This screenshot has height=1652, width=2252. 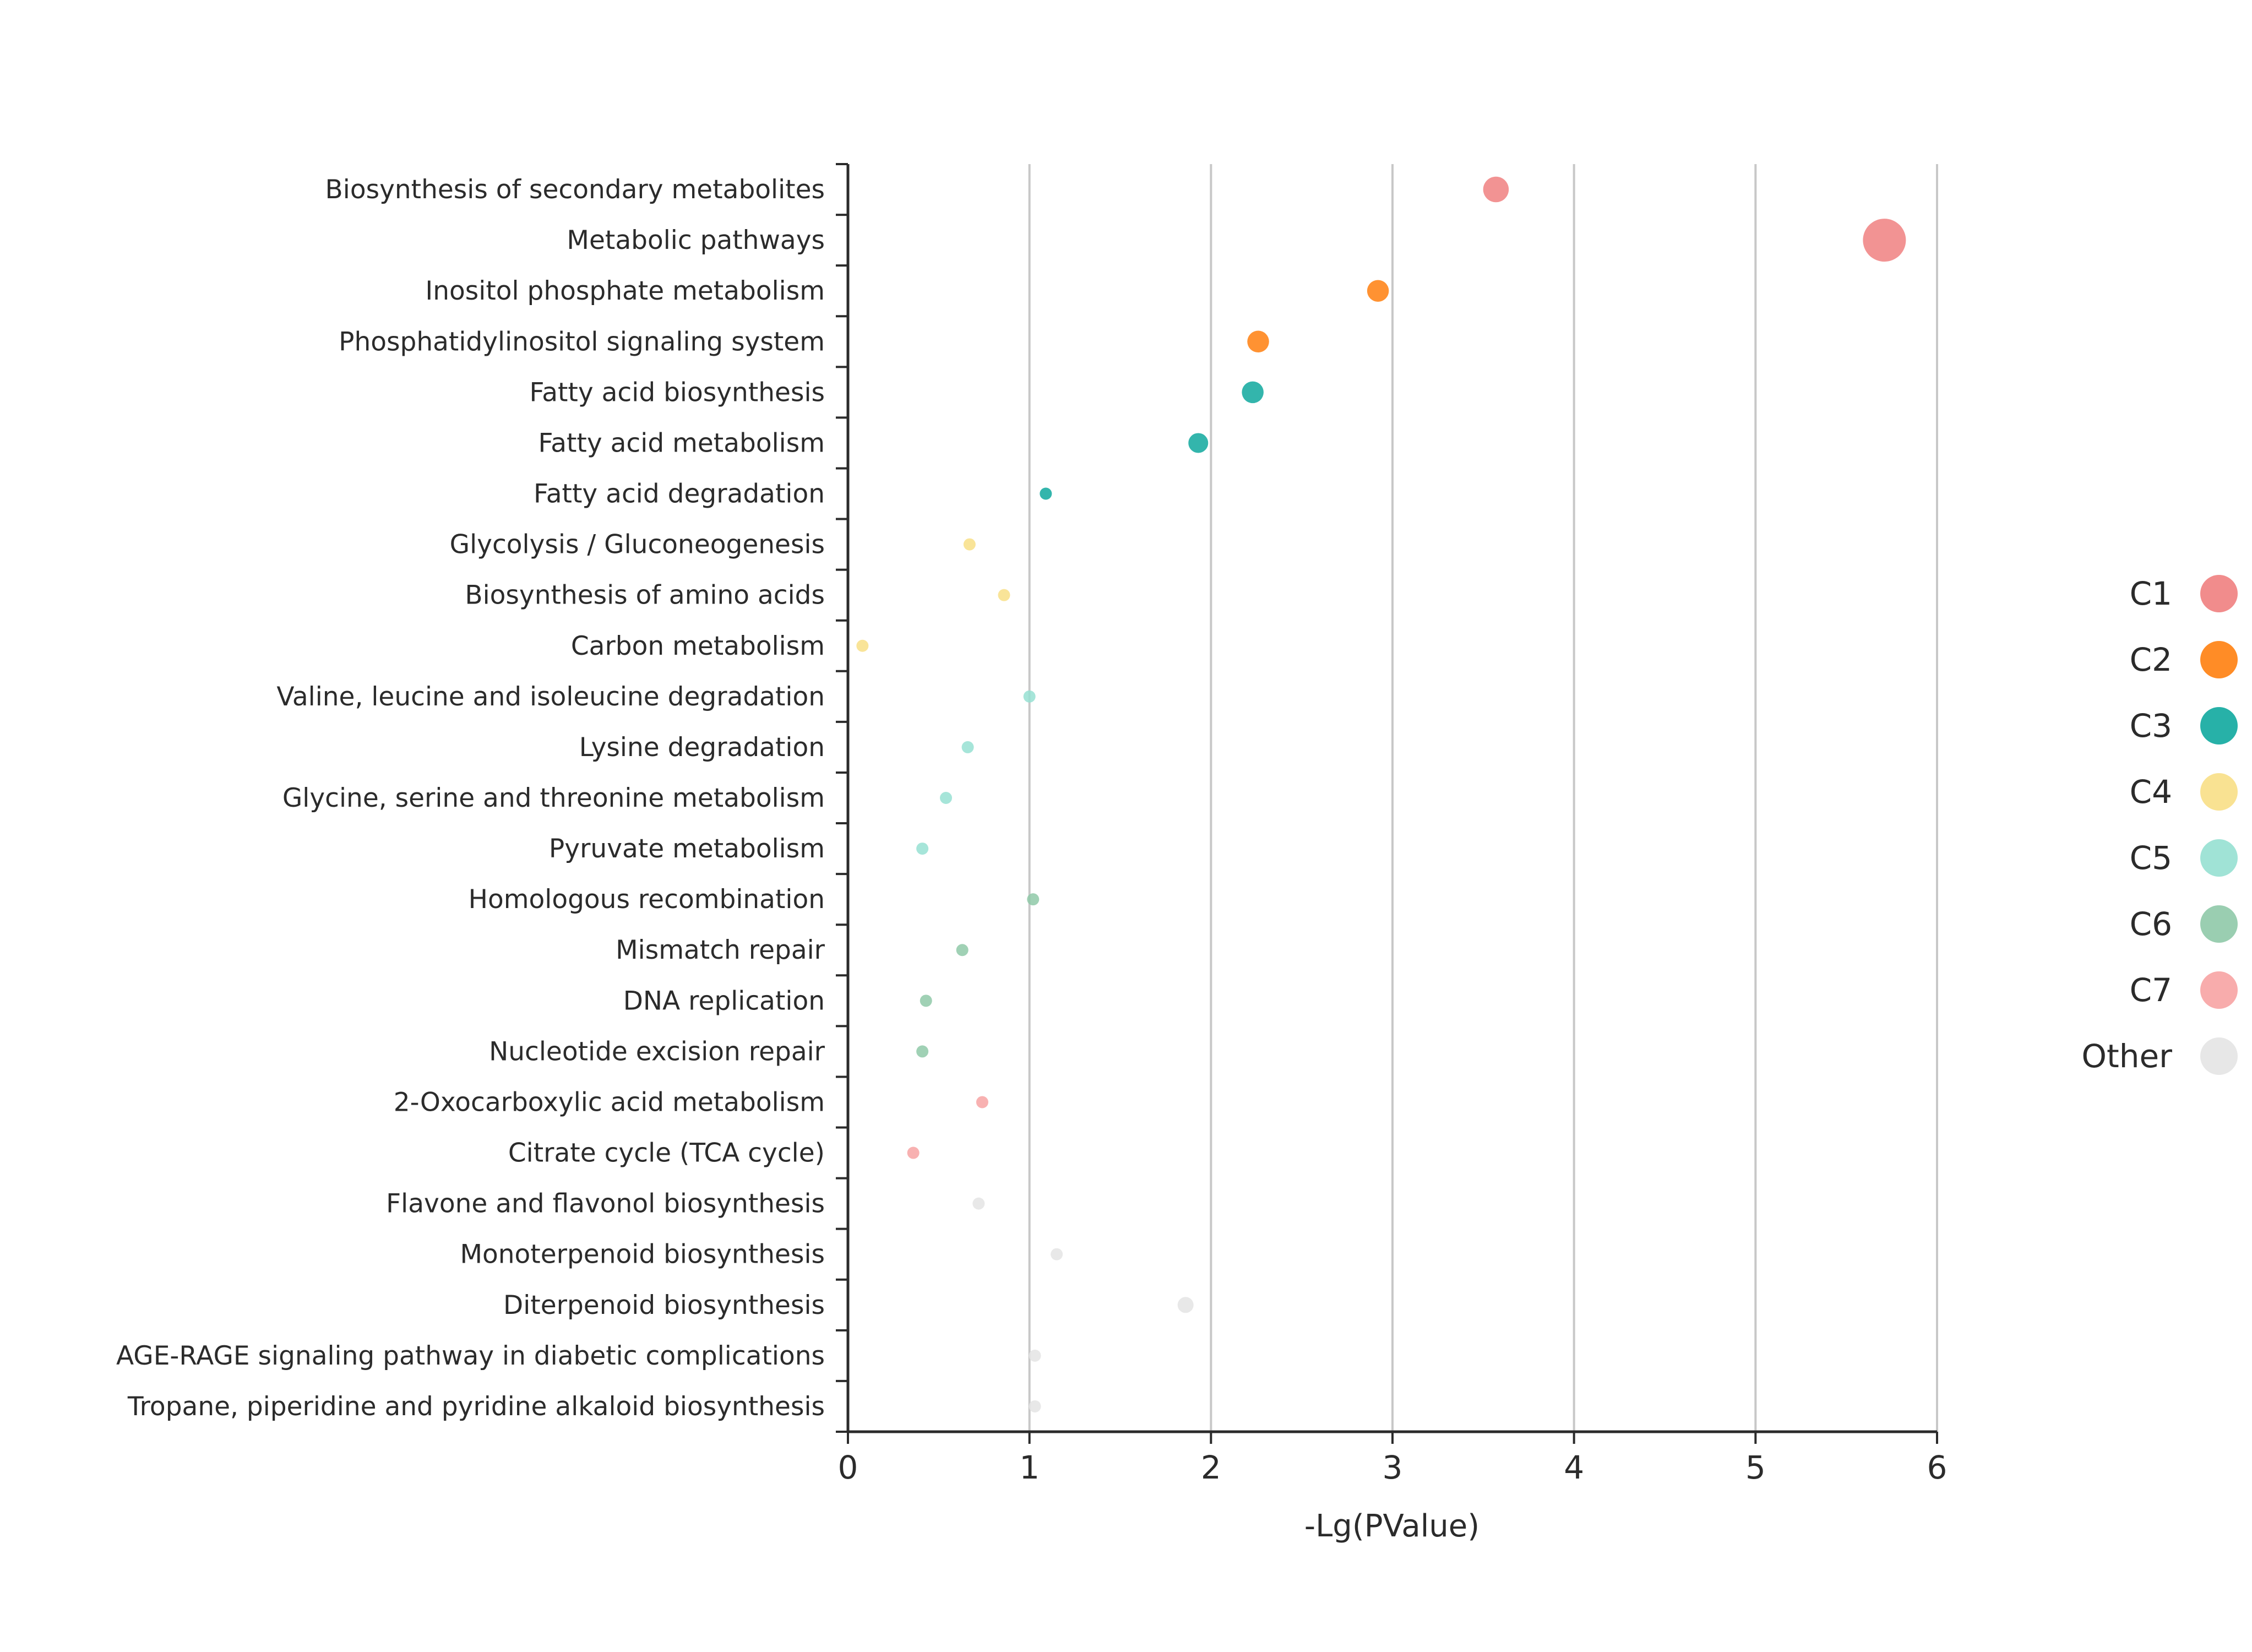 What do you see at coordinates (698, 646) in the screenshot?
I see `category-label: Carbon metabolism` at bounding box center [698, 646].